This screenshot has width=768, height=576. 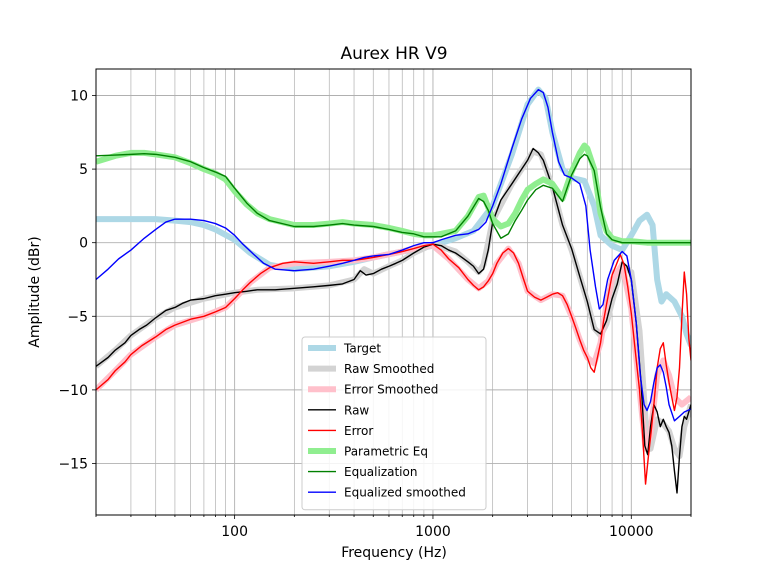 What do you see at coordinates (83, 170) in the screenshot?
I see `y-tick-label: 5` at bounding box center [83, 170].